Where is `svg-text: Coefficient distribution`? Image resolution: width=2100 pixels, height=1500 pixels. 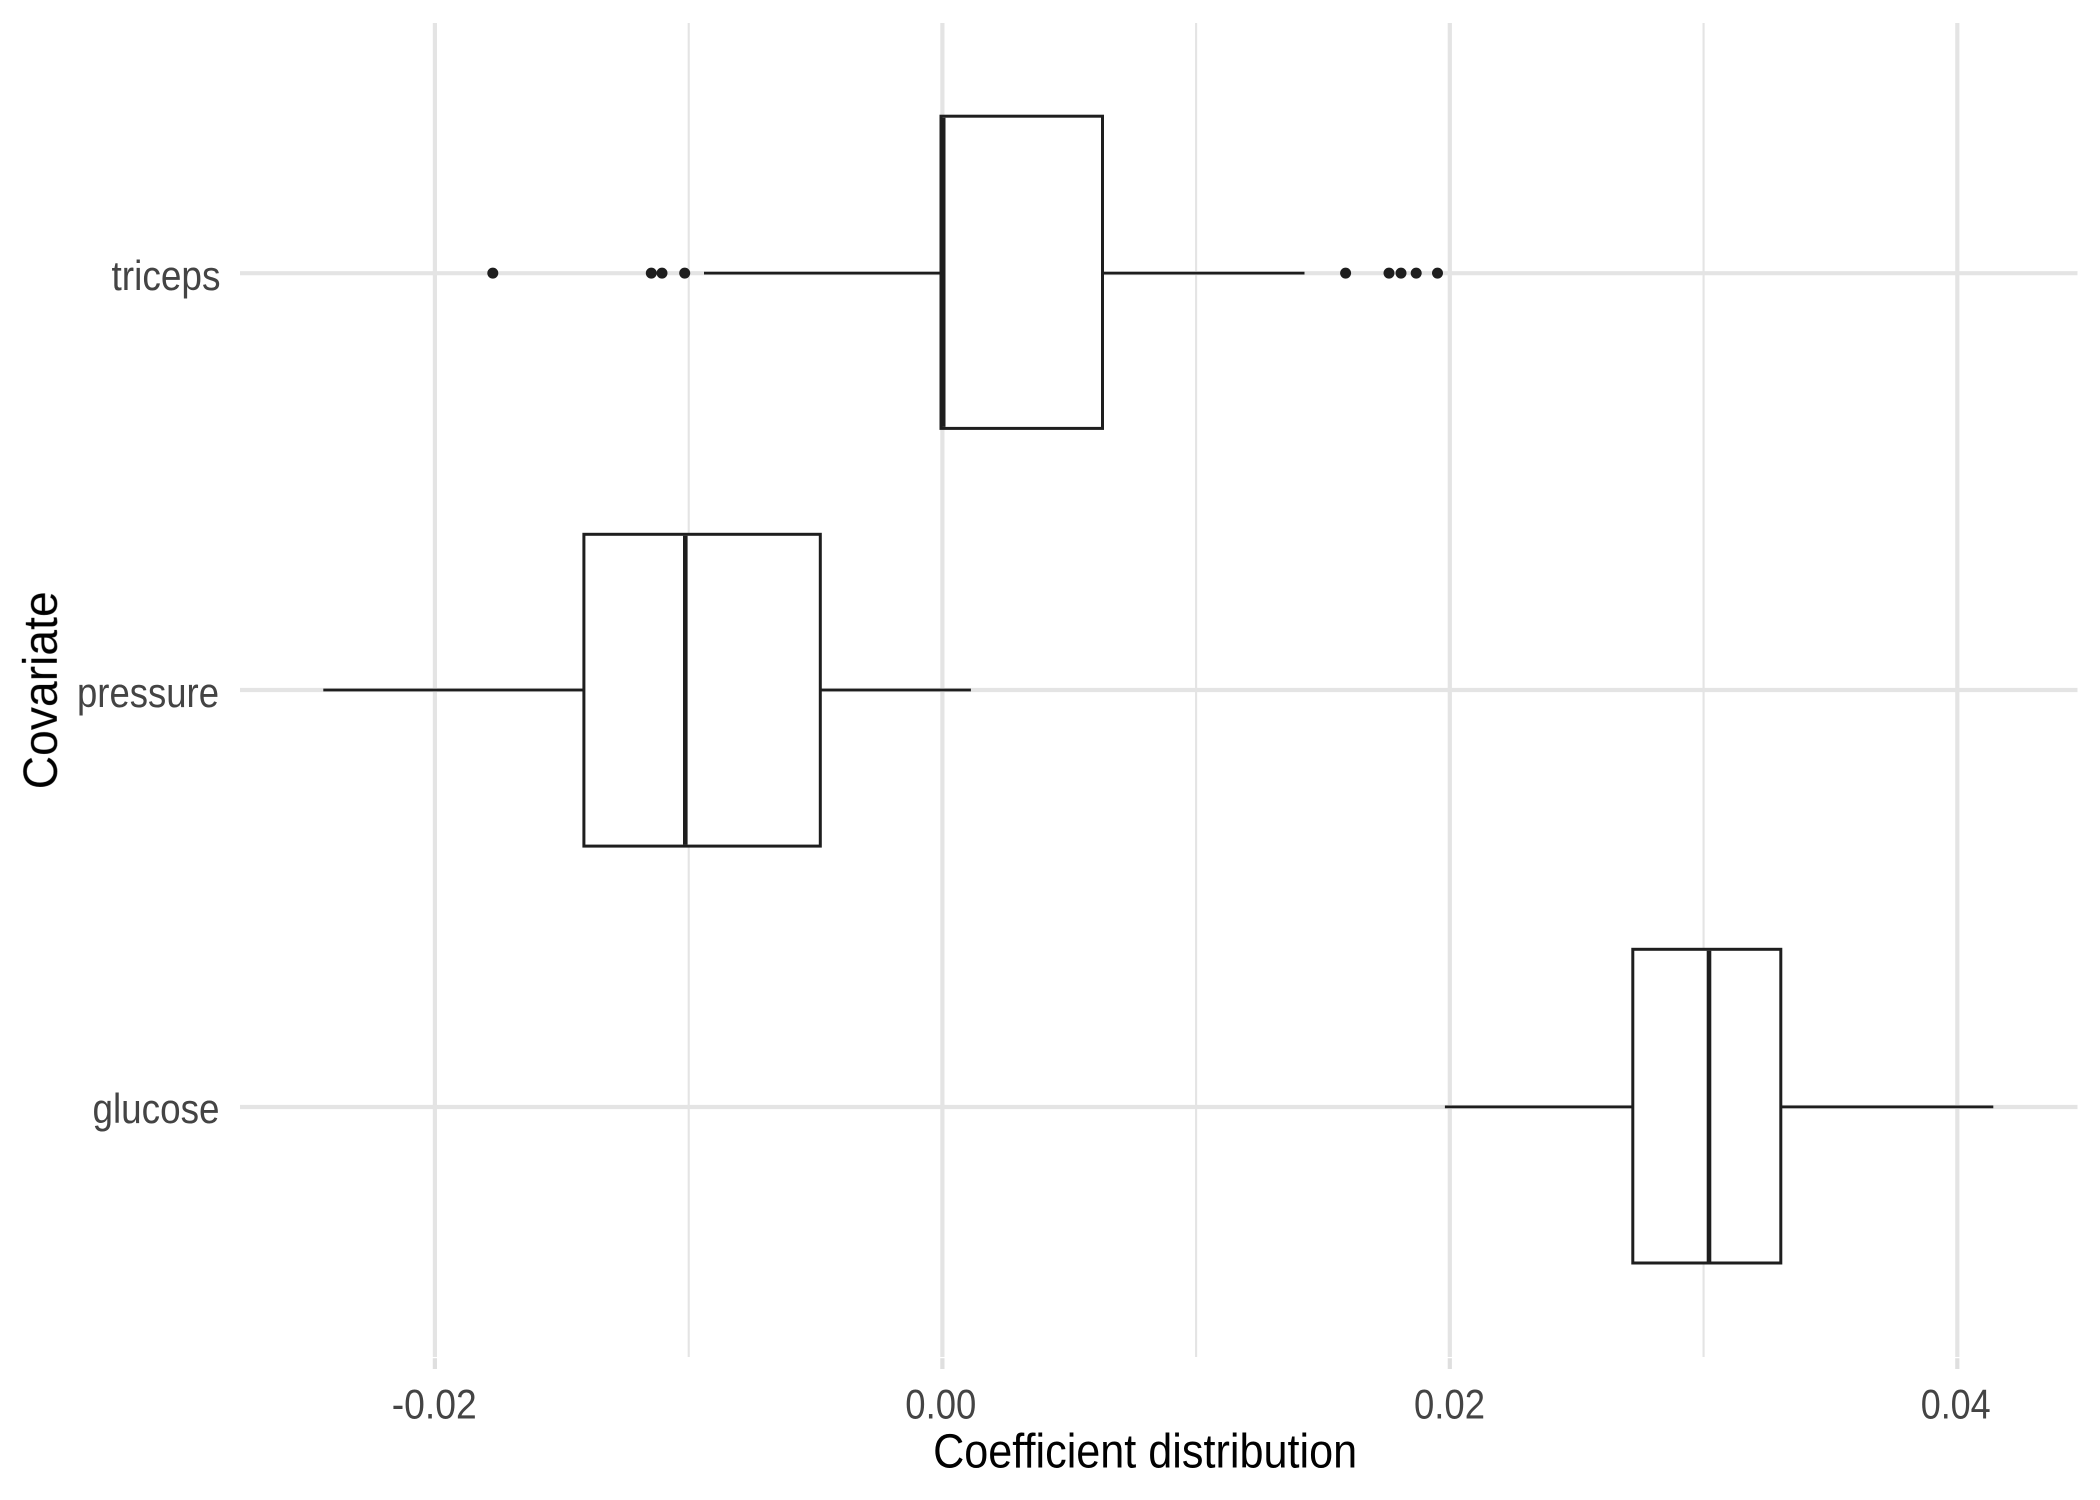
svg-text: Coefficient distribution is located at coordinates (1145, 1452).